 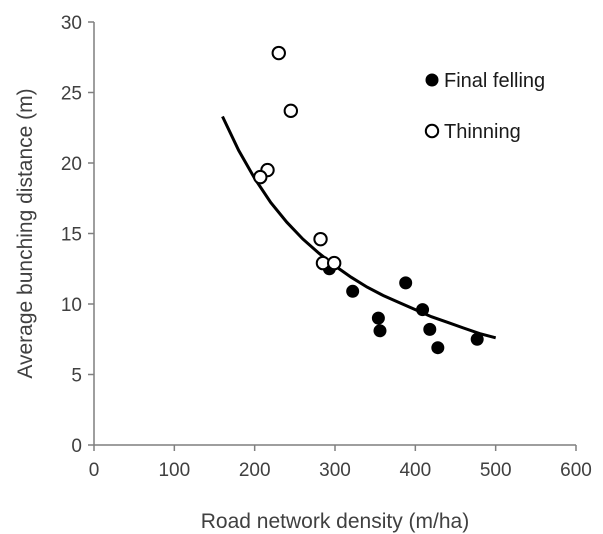 What do you see at coordinates (71, 94) in the screenshot?
I see `y-tick-label: 25` at bounding box center [71, 94].